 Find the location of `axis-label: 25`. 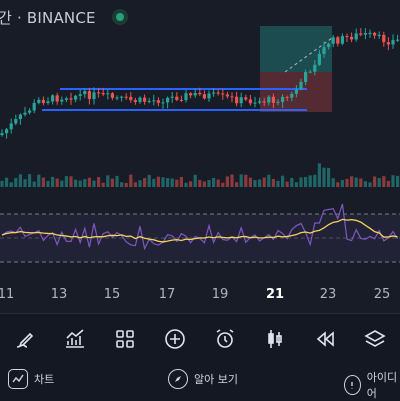

axis-label: 25 is located at coordinates (382, 294).